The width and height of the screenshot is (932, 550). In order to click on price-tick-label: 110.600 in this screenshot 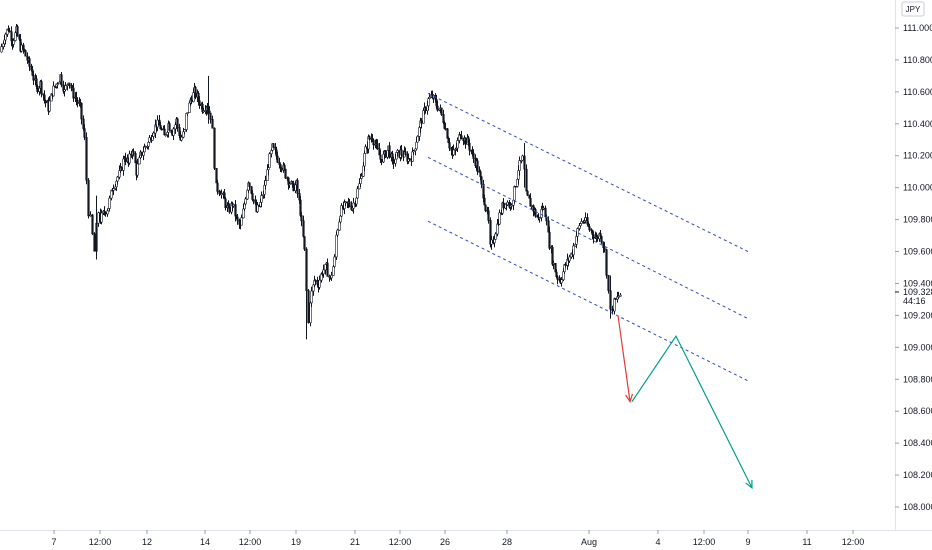, I will do `click(917, 92)`.